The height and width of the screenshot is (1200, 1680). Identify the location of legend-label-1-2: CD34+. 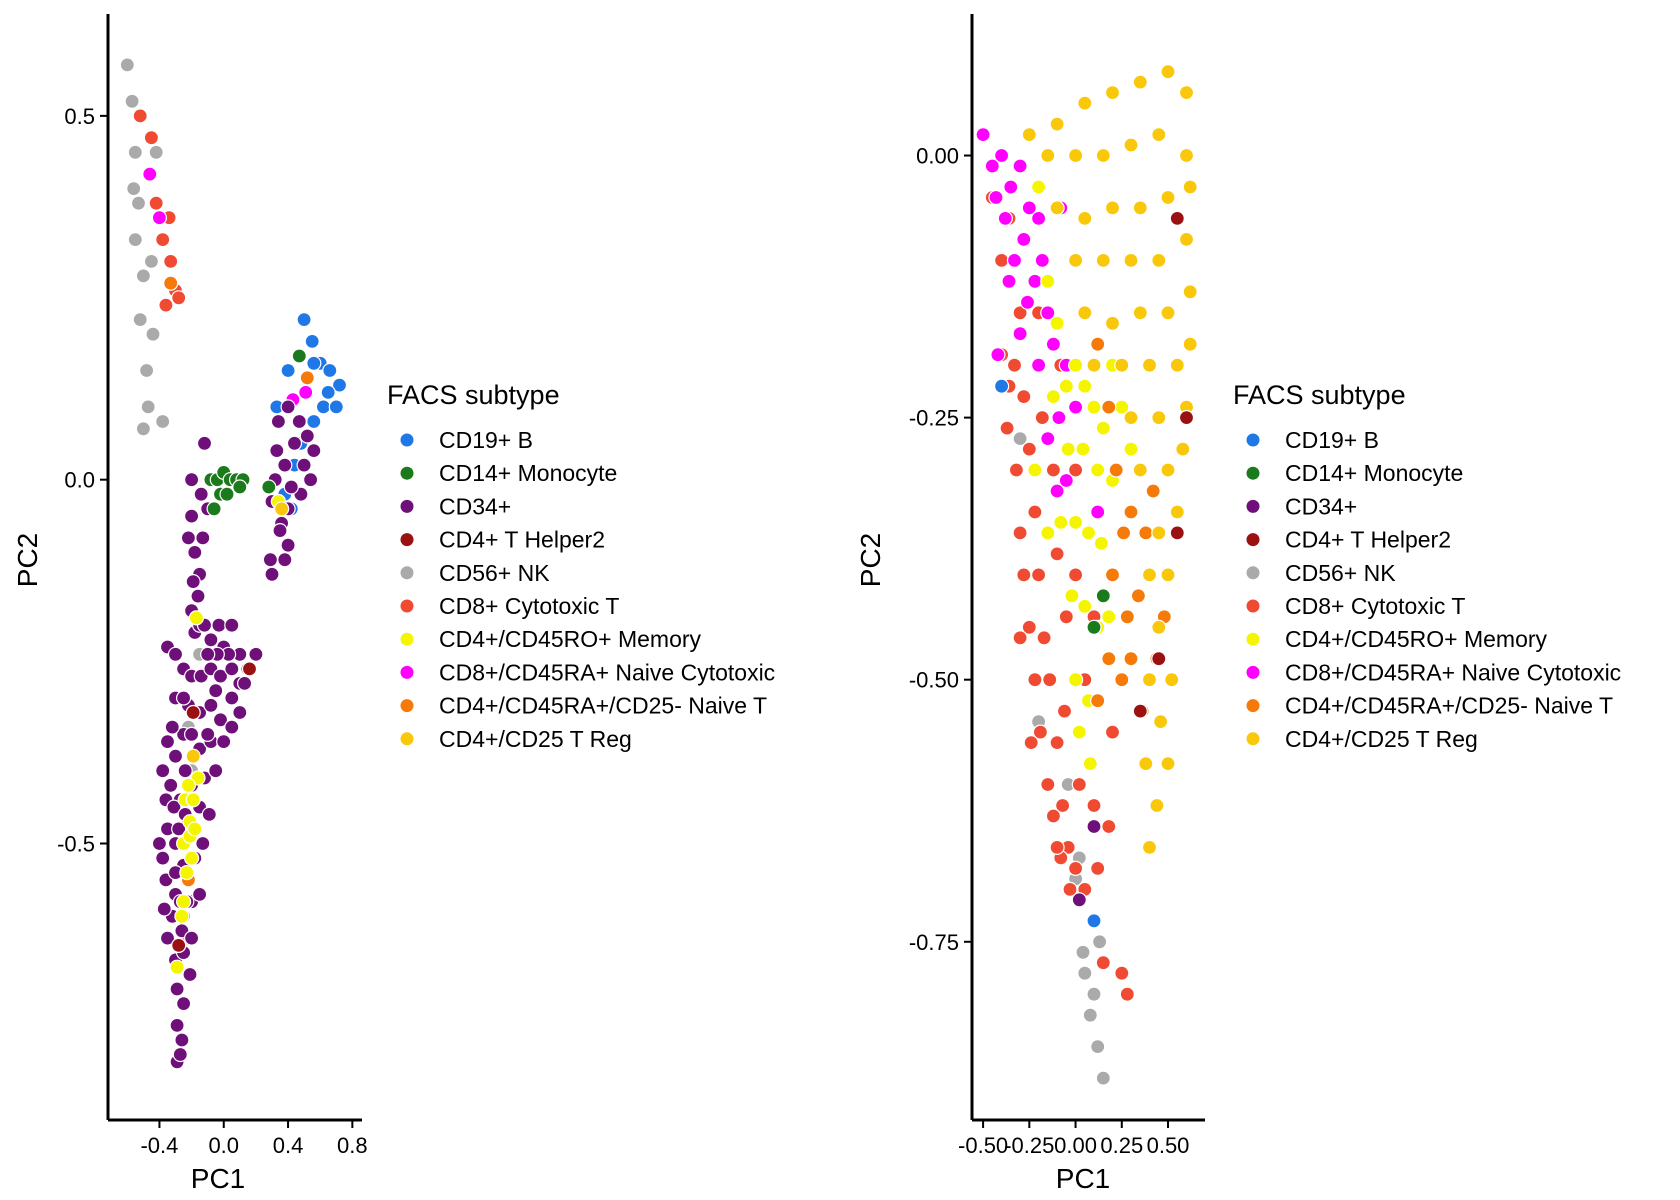
(1321, 506).